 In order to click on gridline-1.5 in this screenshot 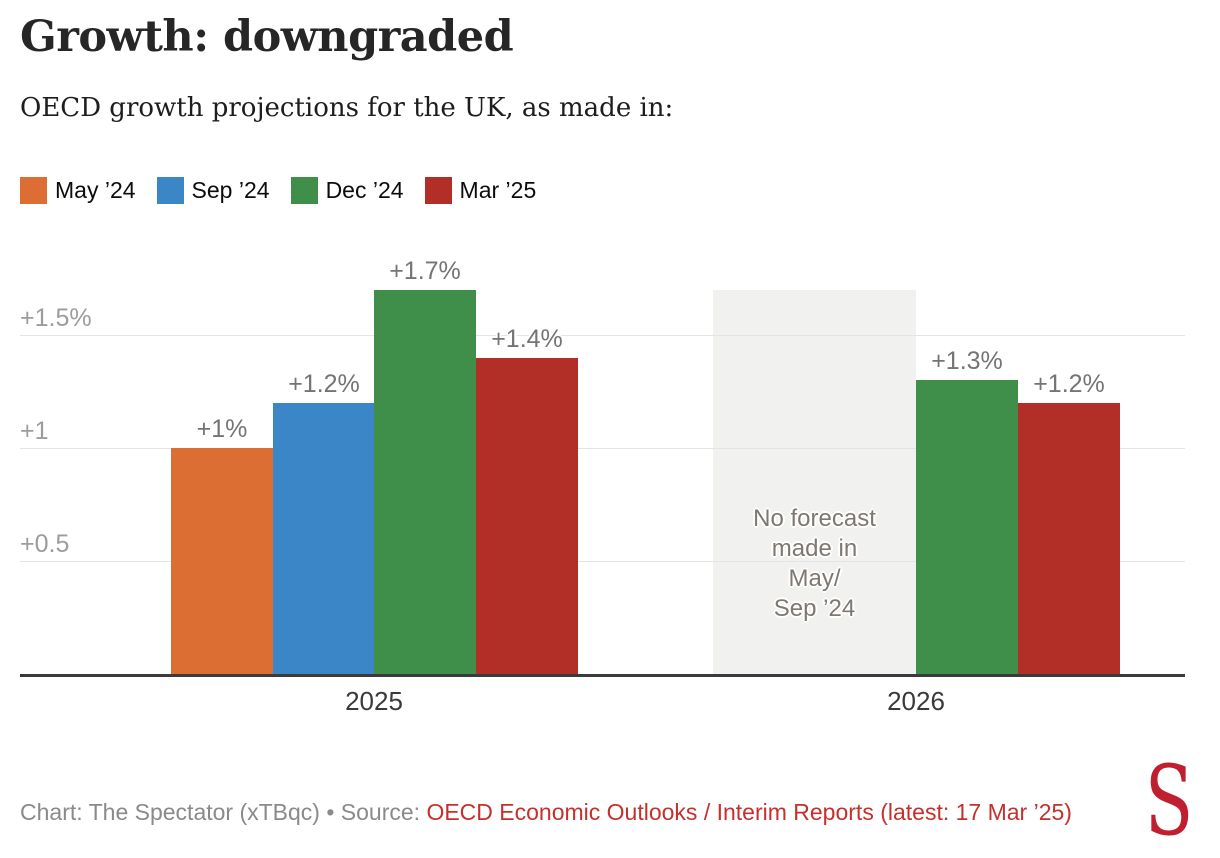, I will do `click(602, 335)`.